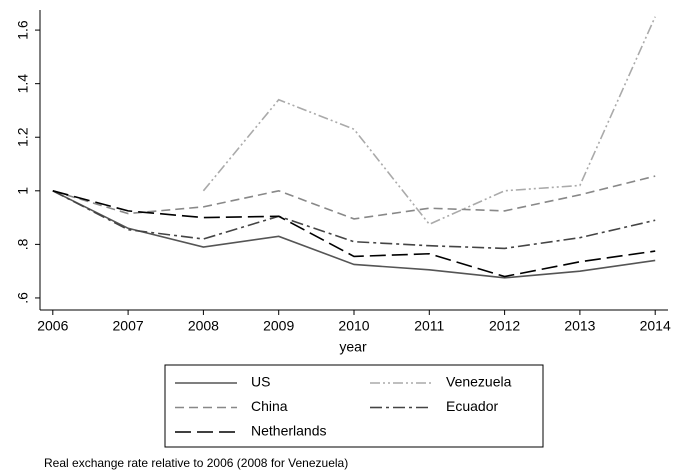 The image size is (675, 472). What do you see at coordinates (655, 326) in the screenshot?
I see `x-tick-label: 2014` at bounding box center [655, 326].